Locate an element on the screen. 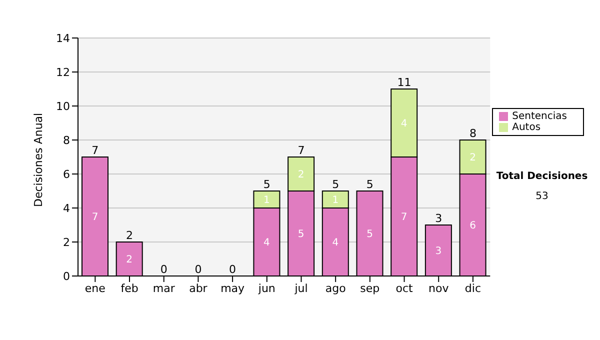 The width and height of the screenshot is (600, 340). y-tick-label: 6 is located at coordinates (66, 174).